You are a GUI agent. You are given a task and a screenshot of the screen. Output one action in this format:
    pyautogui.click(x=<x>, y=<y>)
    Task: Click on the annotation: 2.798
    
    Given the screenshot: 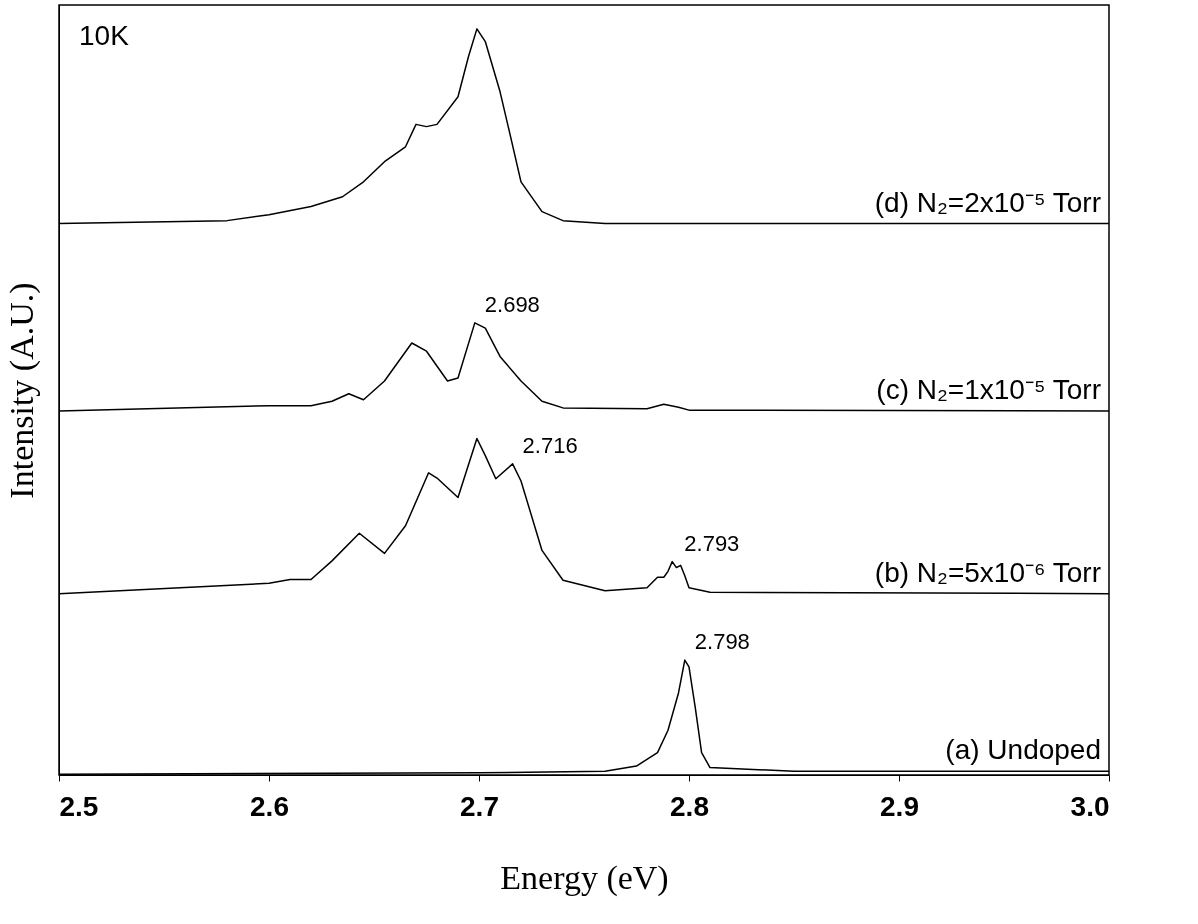 What is the action you would take?
    pyautogui.click(x=722, y=642)
    